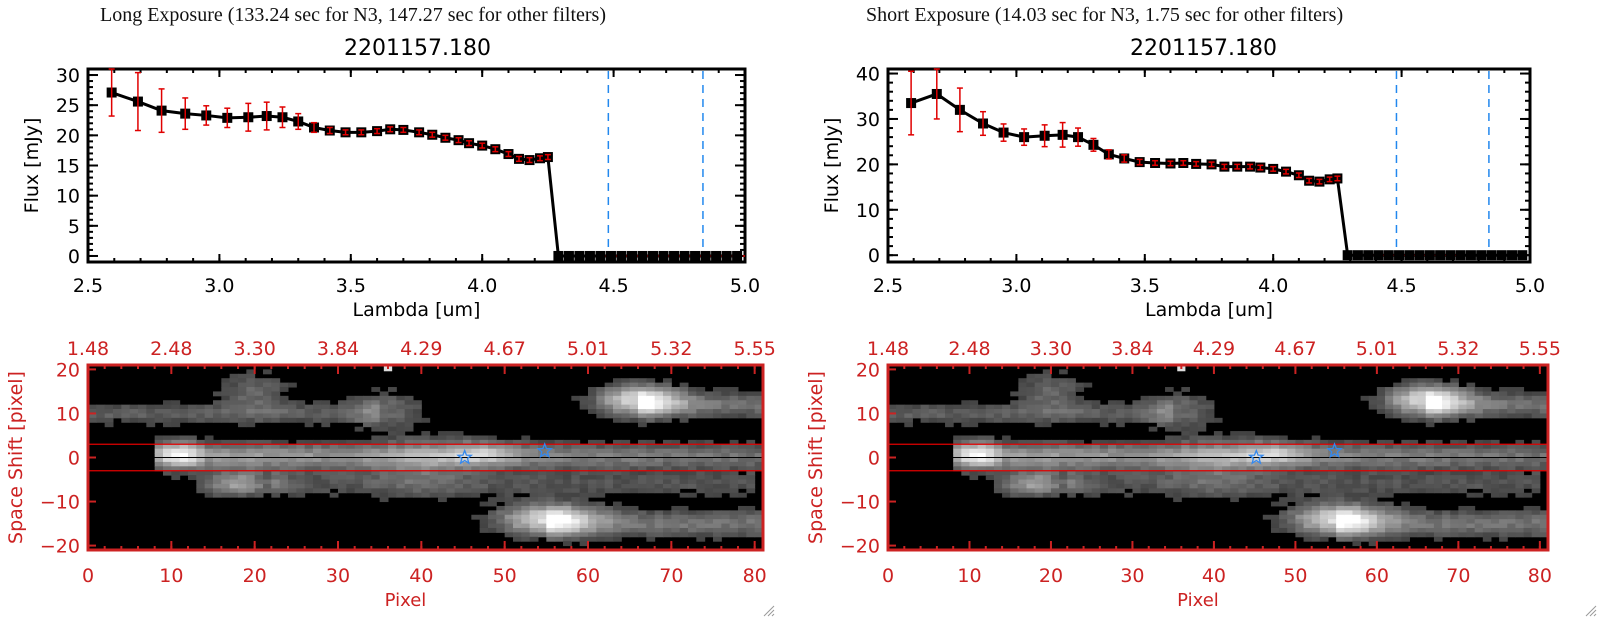  Describe the element at coordinates (16, 457) in the screenshot. I see `y-axis-label: Space Shift [pixel]` at that location.